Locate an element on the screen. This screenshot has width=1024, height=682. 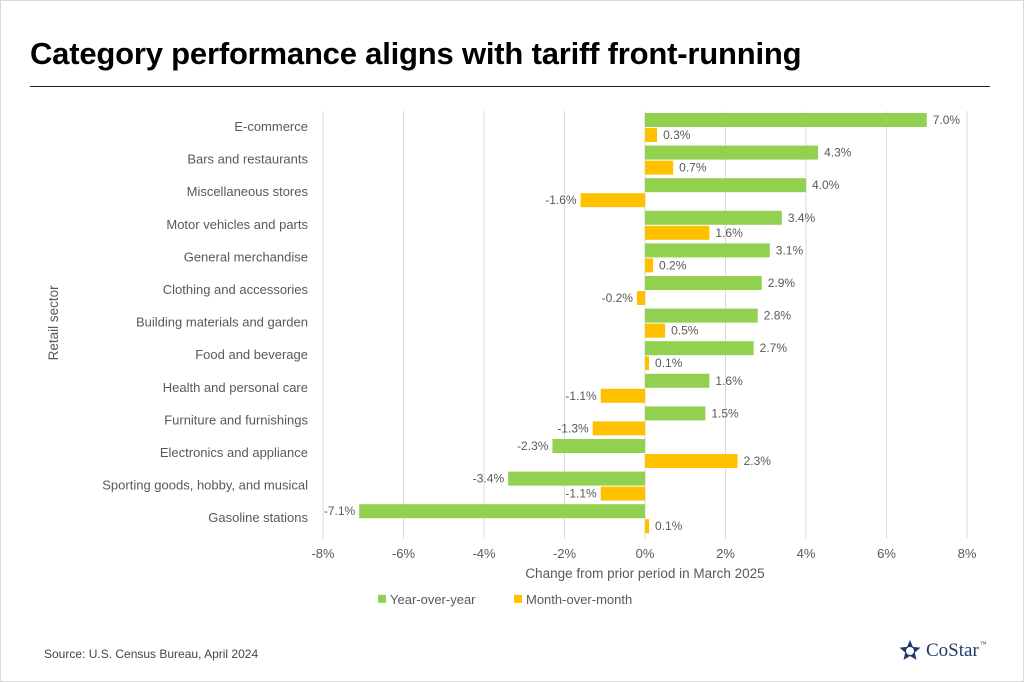
category-label: Motor vehicles and parts is located at coordinates (237, 224).